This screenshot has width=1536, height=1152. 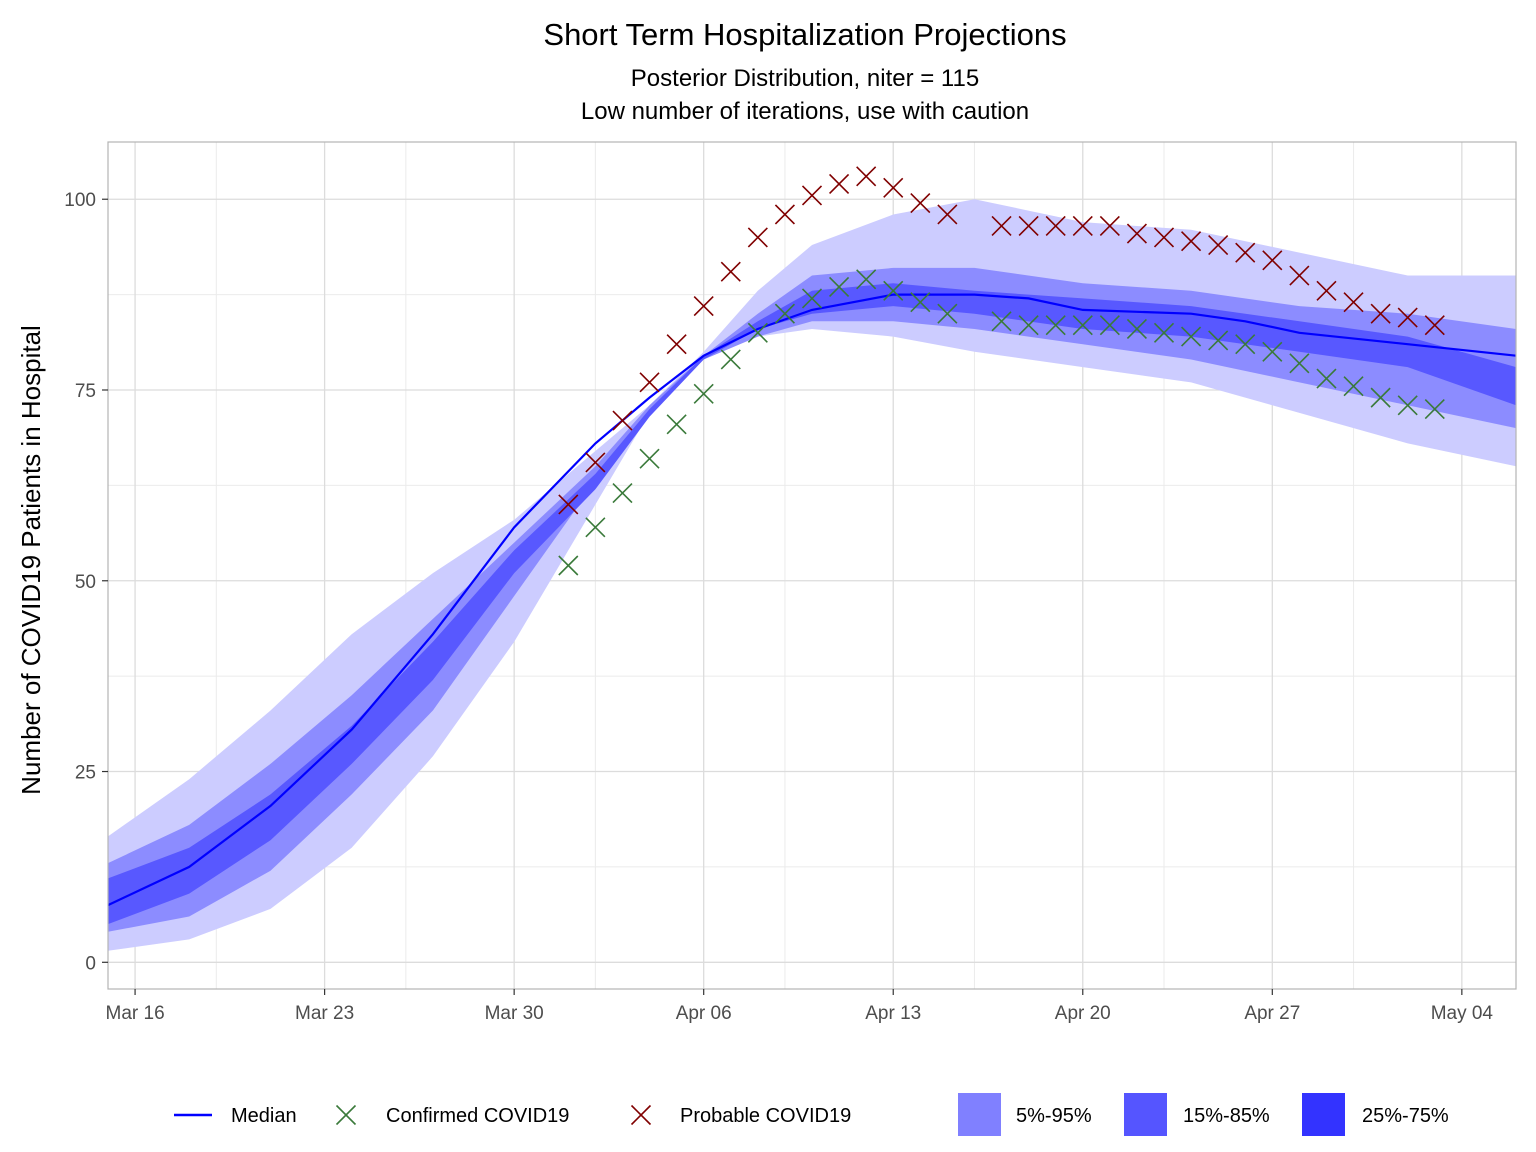 What do you see at coordinates (1323, 1114) in the screenshot?
I see `legend-25-75-key` at bounding box center [1323, 1114].